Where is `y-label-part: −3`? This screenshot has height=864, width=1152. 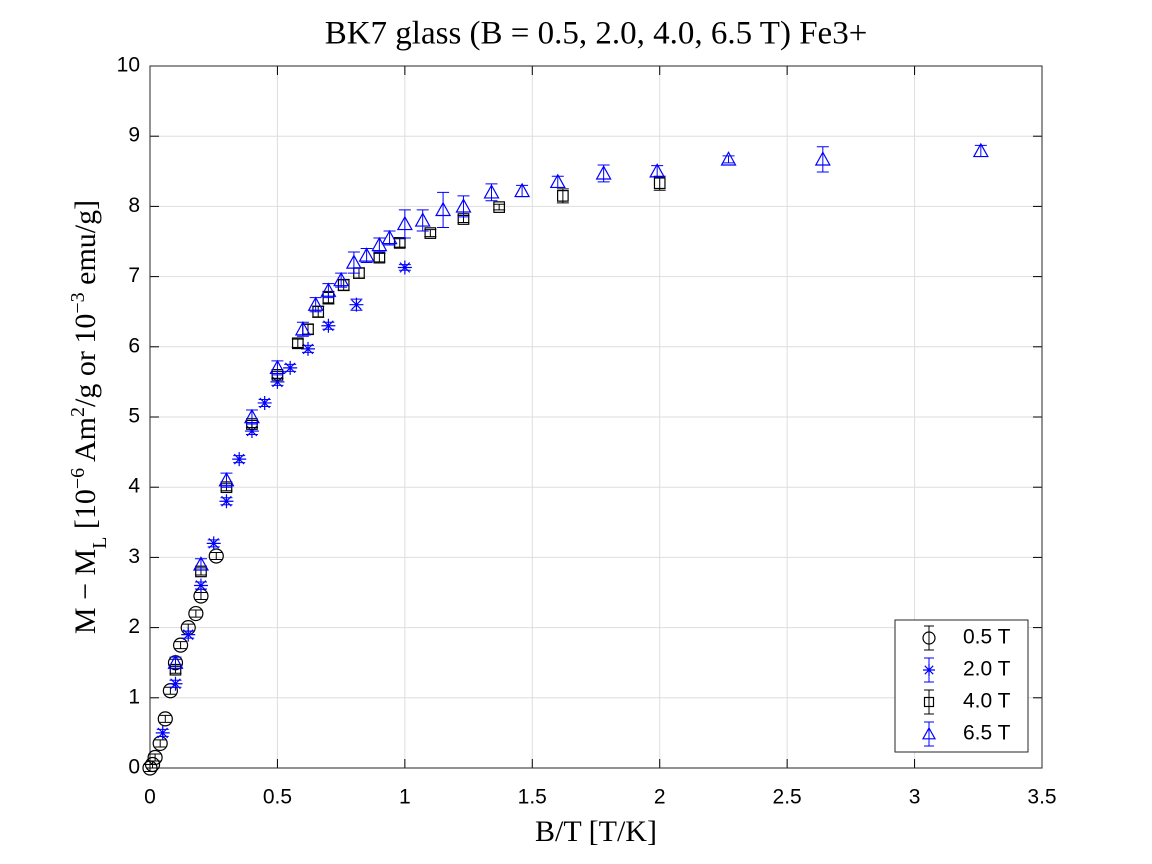
y-label-part: −3 is located at coordinates (78, 302).